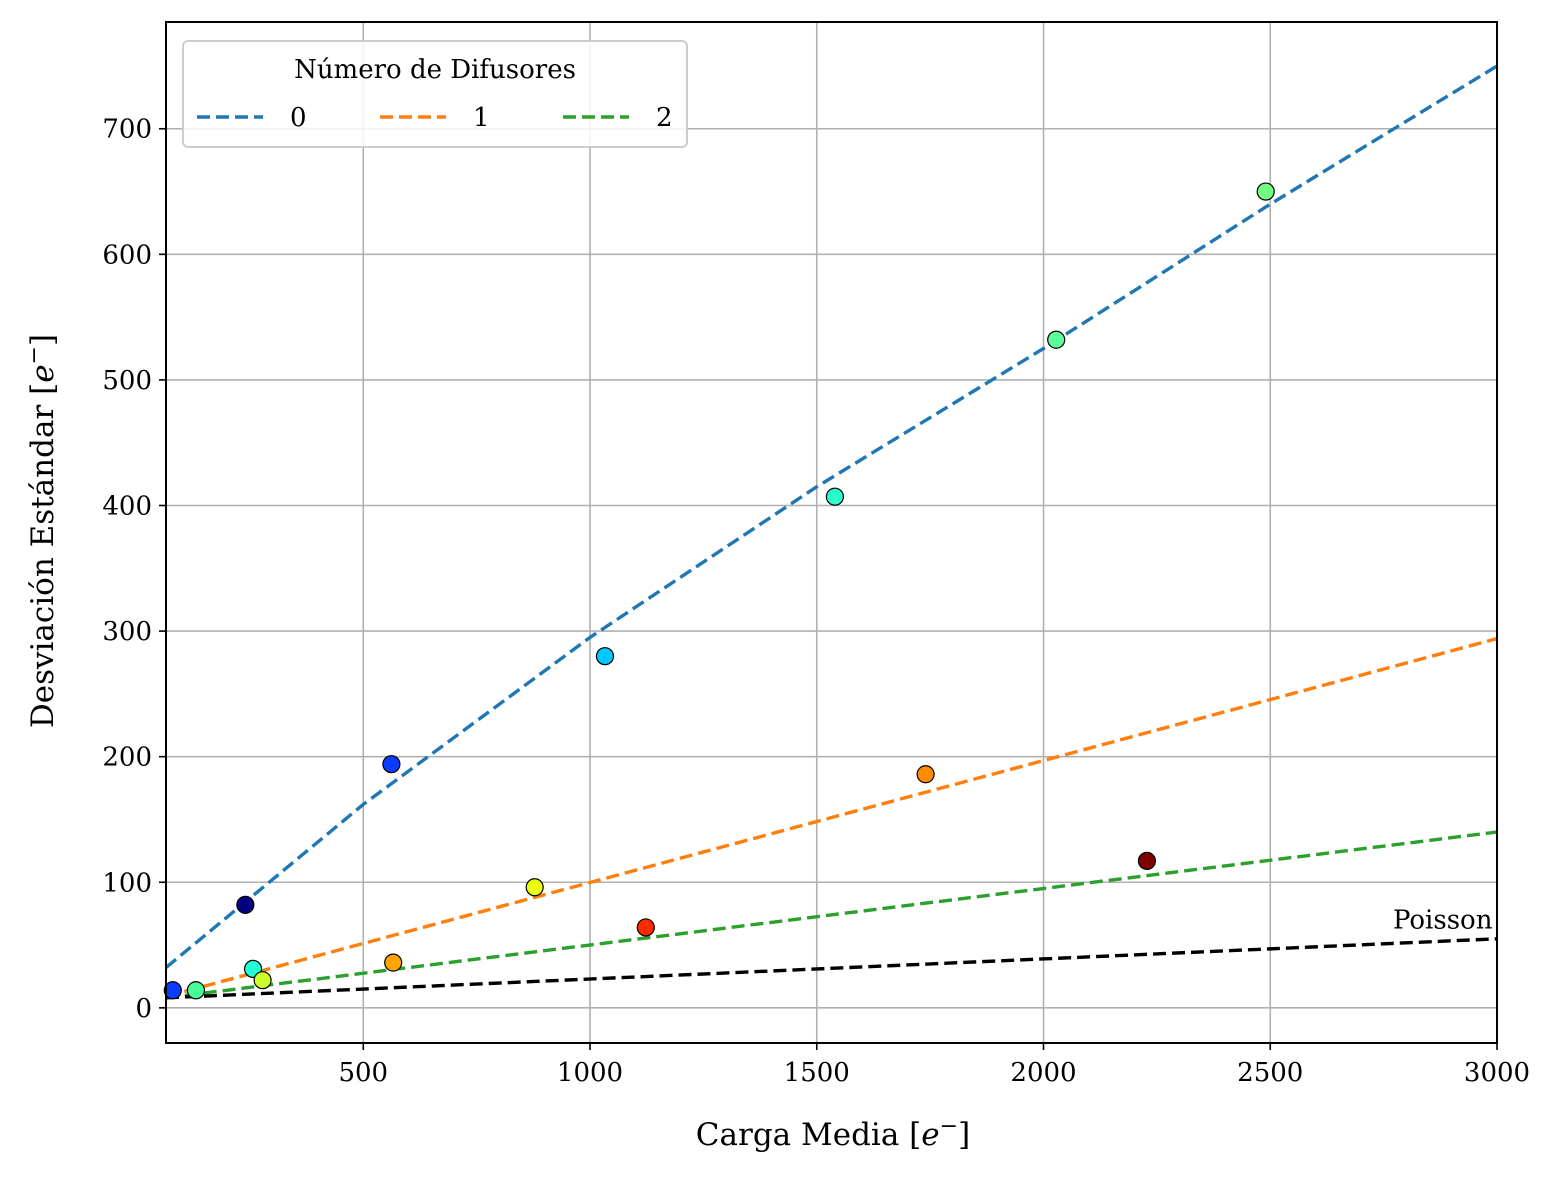  I want to click on y-tick-label: 300, so click(127, 632).